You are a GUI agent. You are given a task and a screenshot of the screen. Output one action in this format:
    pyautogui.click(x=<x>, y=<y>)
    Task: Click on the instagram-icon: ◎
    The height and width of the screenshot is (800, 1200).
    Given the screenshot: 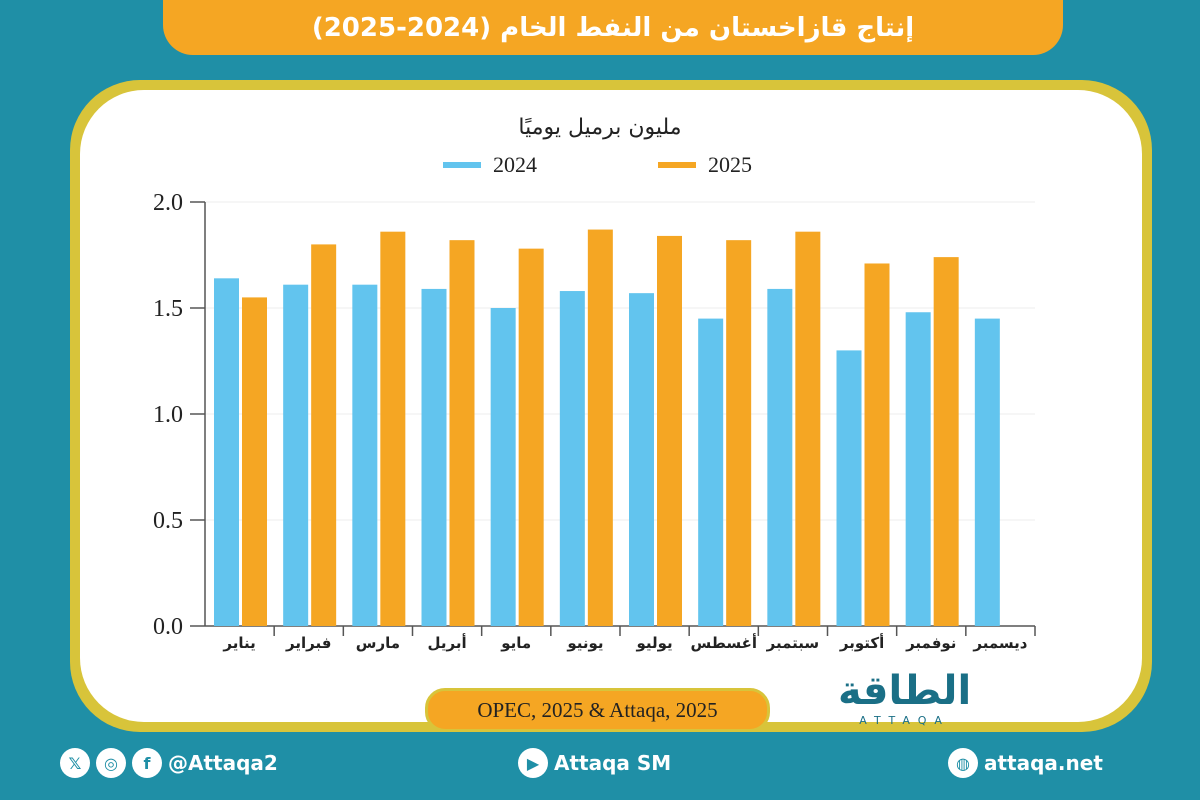 What is the action you would take?
    pyautogui.click(x=111, y=763)
    